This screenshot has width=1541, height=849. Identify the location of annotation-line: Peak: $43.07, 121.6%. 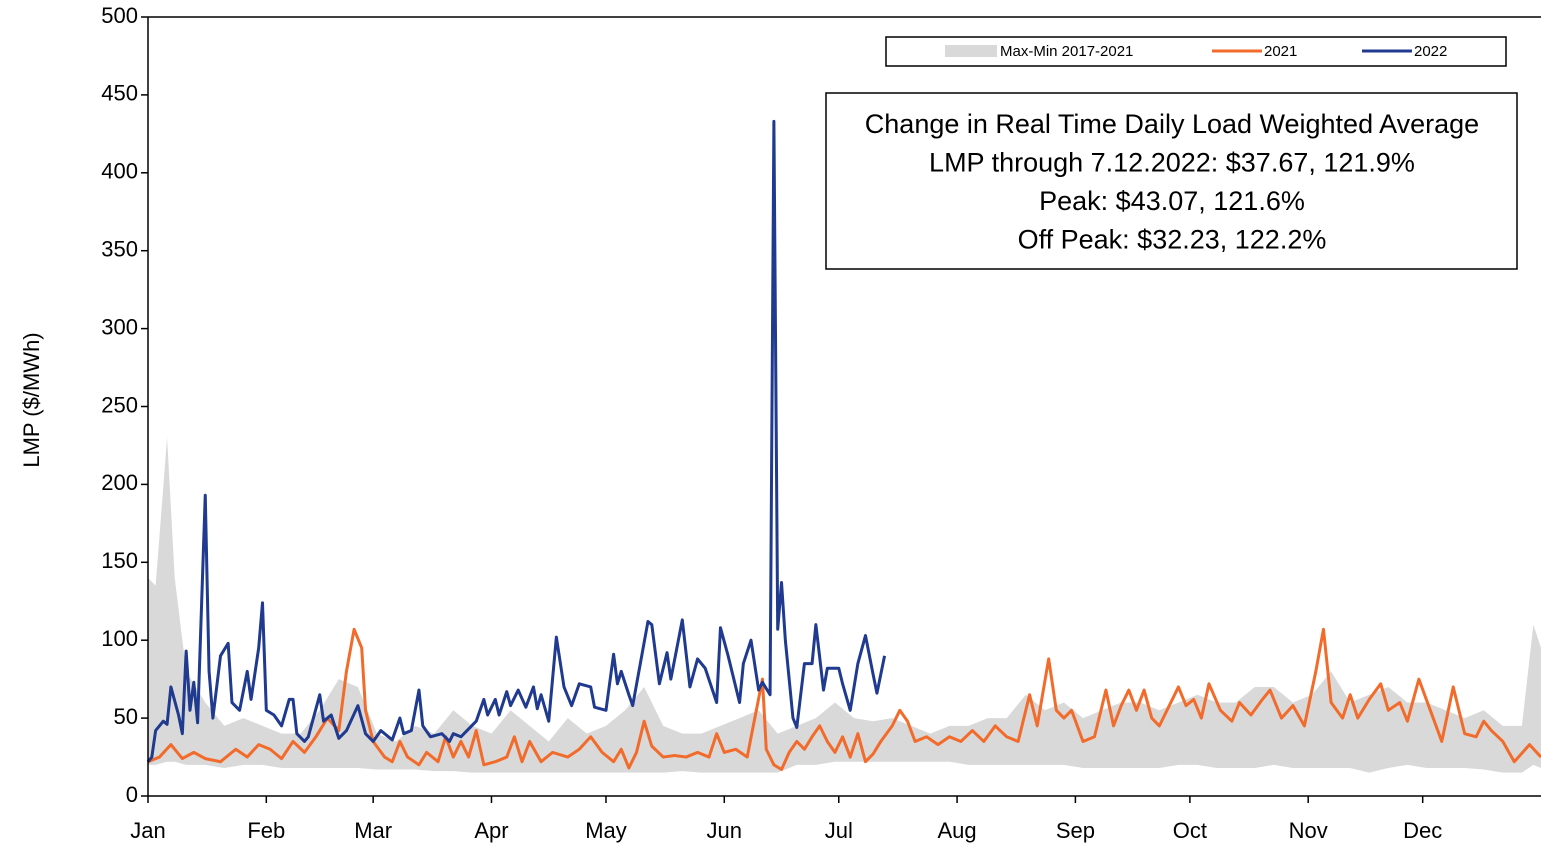
(1172, 201).